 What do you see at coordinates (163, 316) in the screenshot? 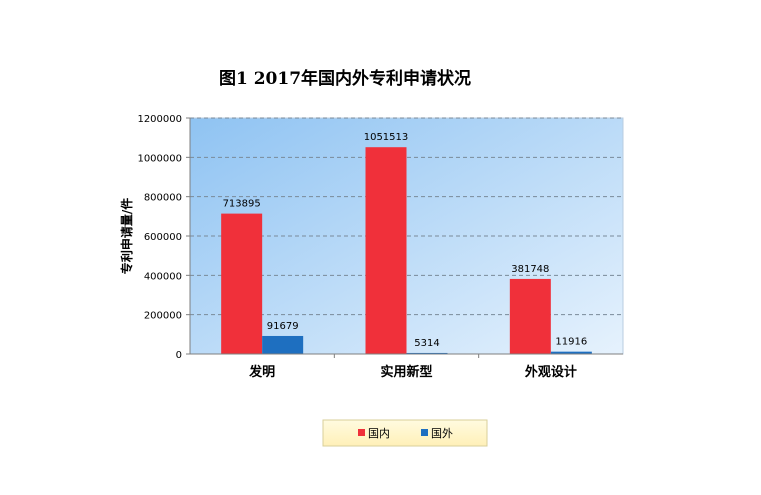
I see `y-tick-label: 200000` at bounding box center [163, 316].